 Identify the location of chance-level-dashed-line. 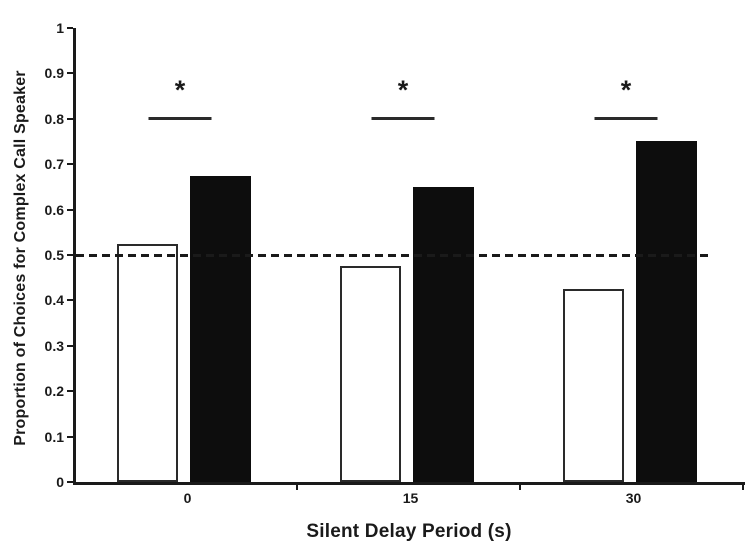
(394, 255).